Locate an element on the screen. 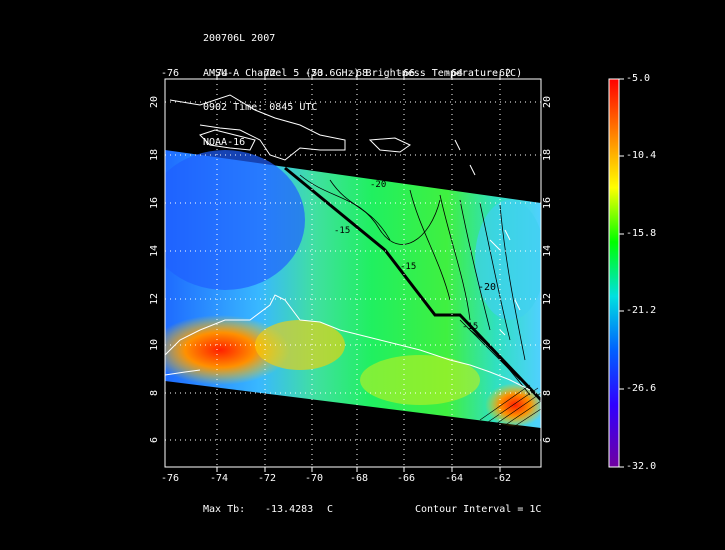 The width and height of the screenshot is (725, 550). colorbar-label: -5.0 is located at coordinates (638, 78).